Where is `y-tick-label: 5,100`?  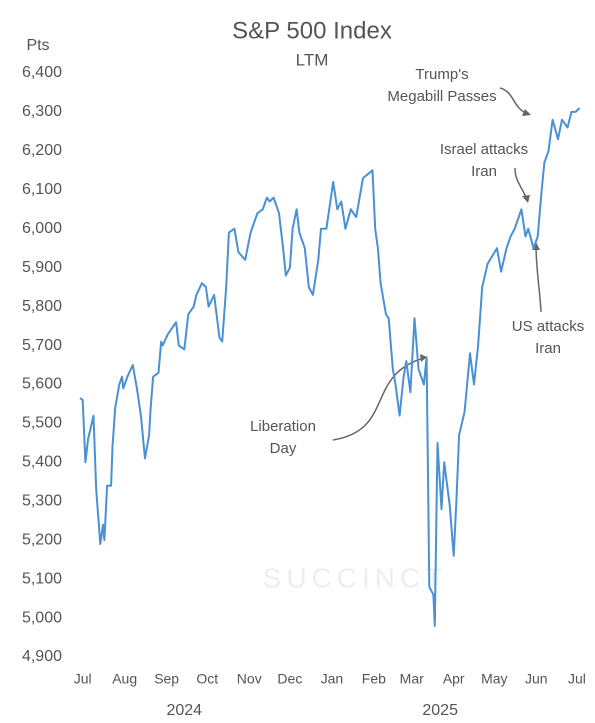 y-tick-label: 5,100 is located at coordinates (42, 578).